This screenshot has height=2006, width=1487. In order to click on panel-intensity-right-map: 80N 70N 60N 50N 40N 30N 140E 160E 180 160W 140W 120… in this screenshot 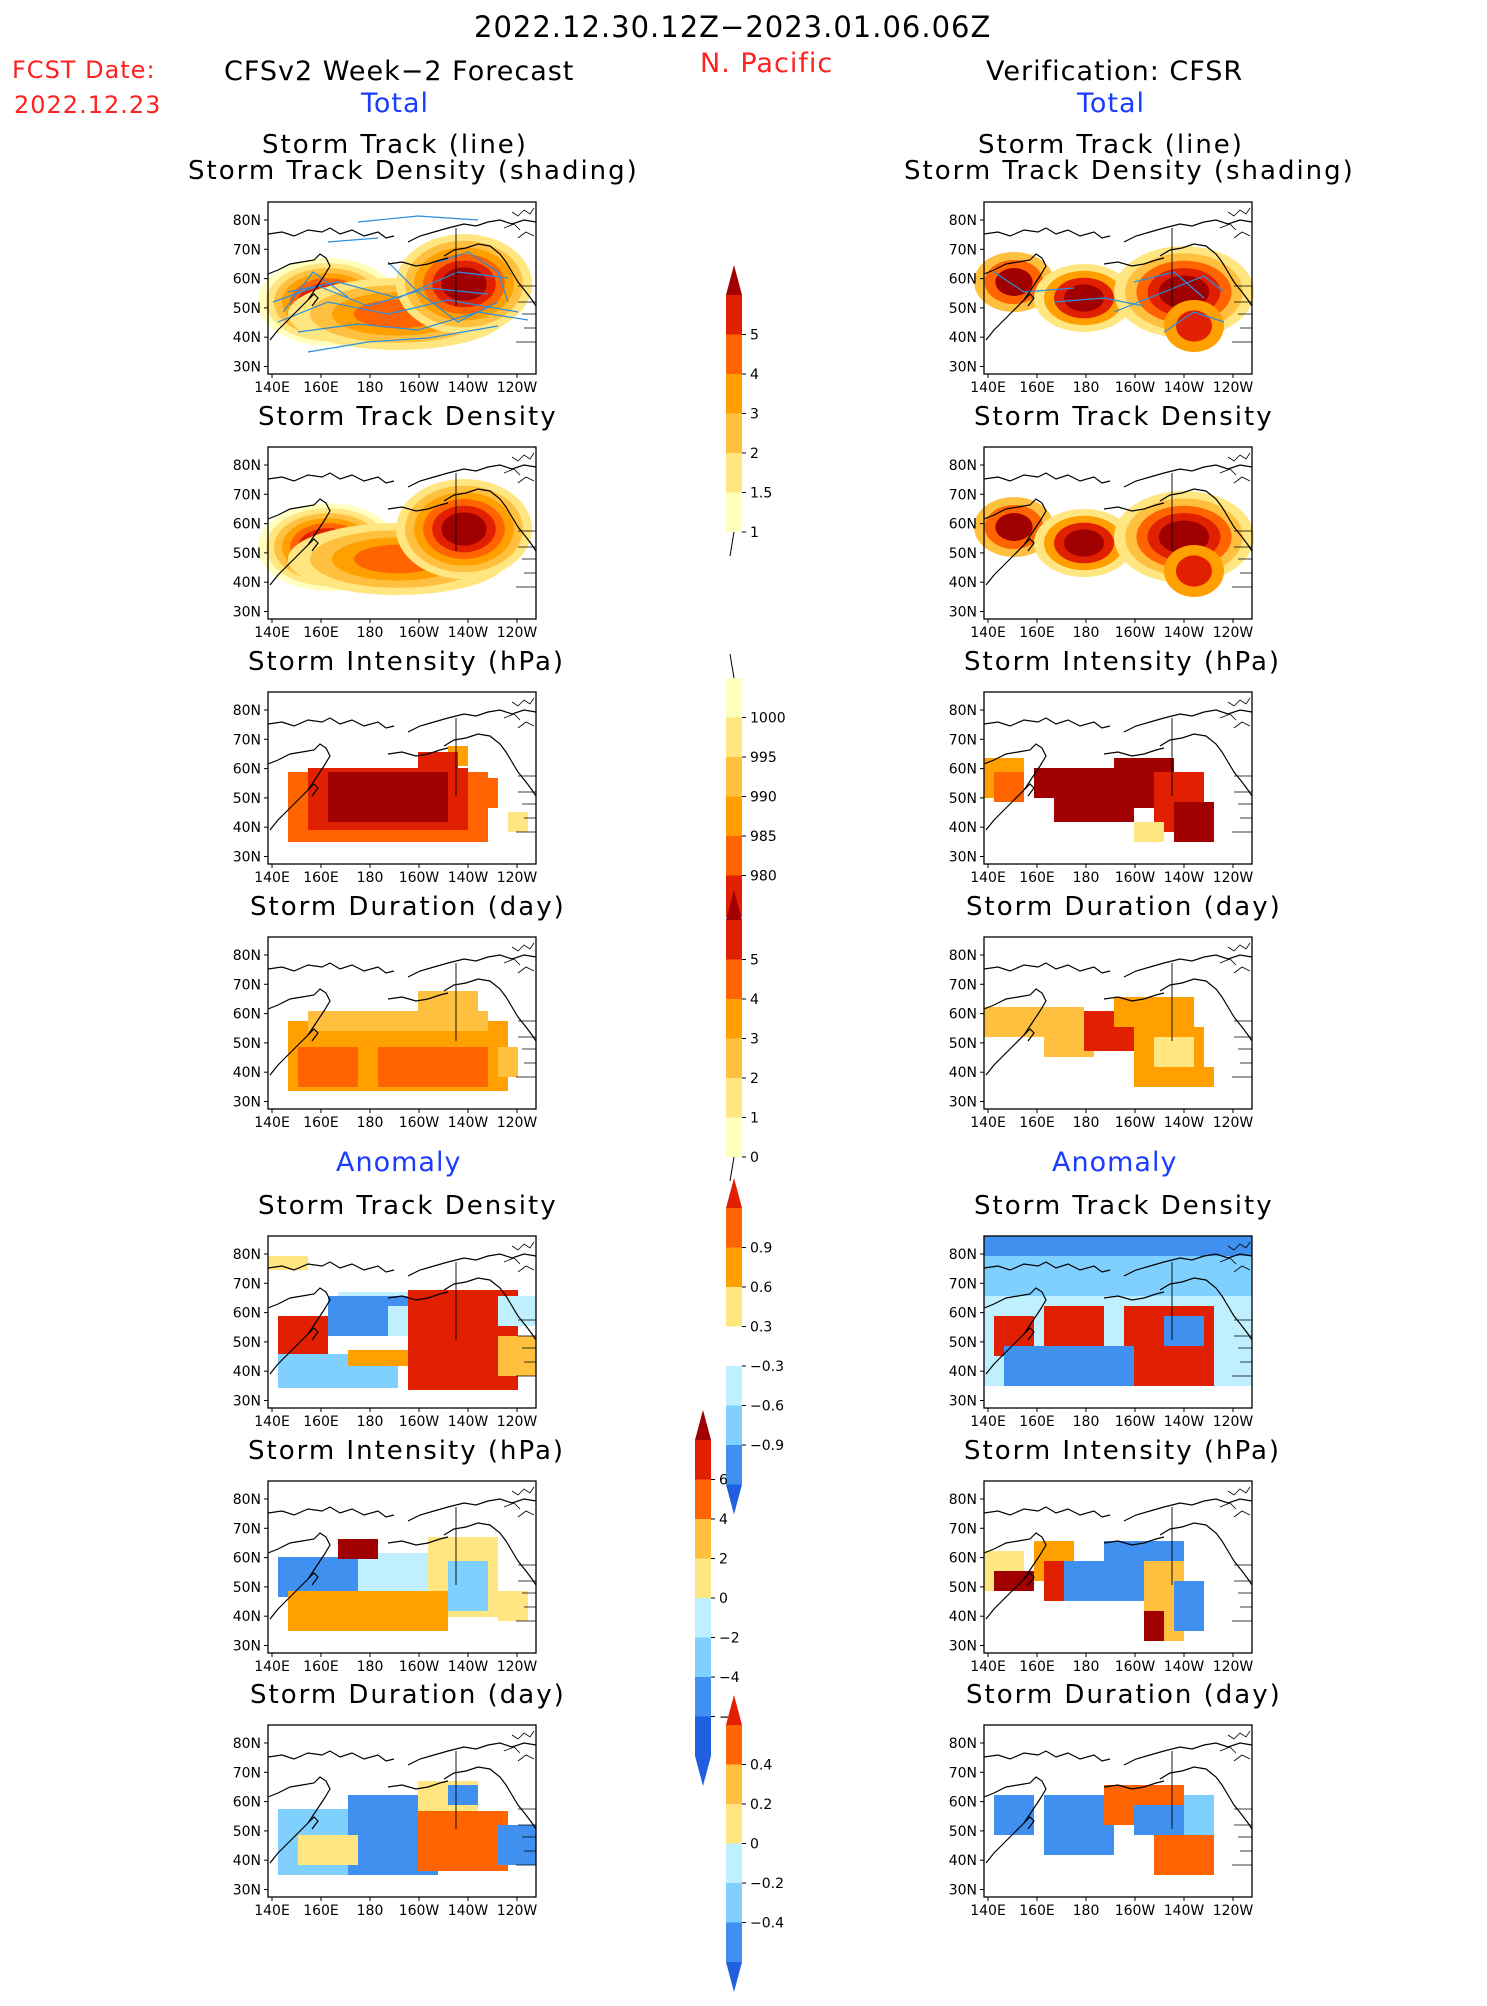, I will do `click(1101, 788)`.